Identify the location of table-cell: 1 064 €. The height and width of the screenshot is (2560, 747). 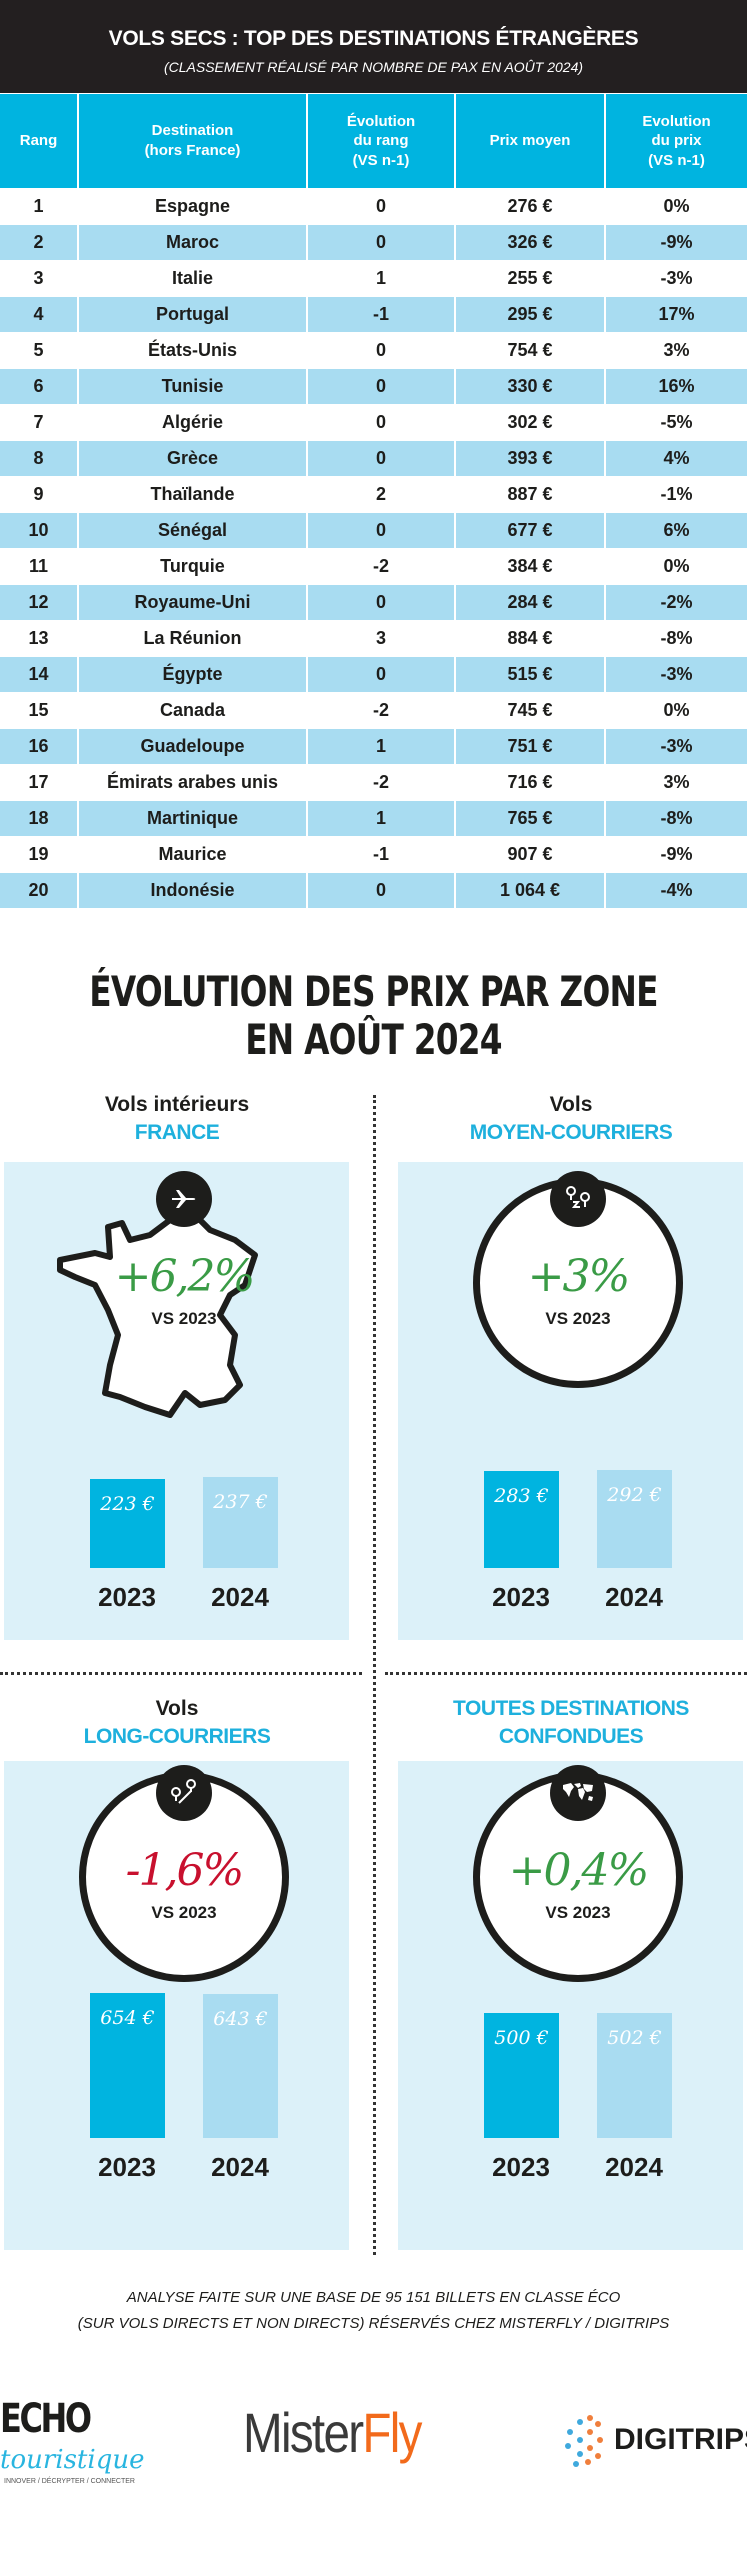
(529, 889).